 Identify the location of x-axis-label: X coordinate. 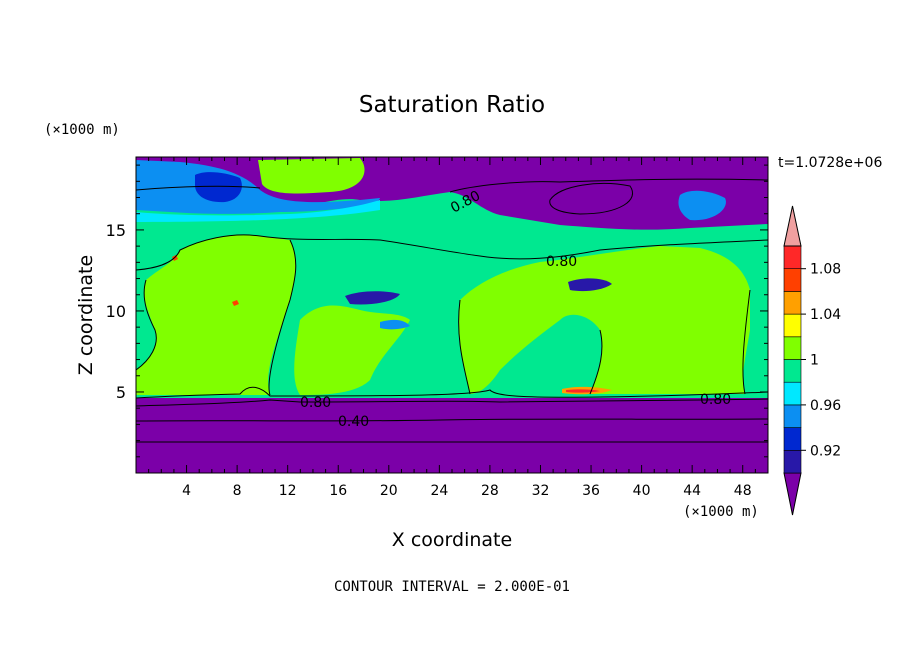
(452, 540).